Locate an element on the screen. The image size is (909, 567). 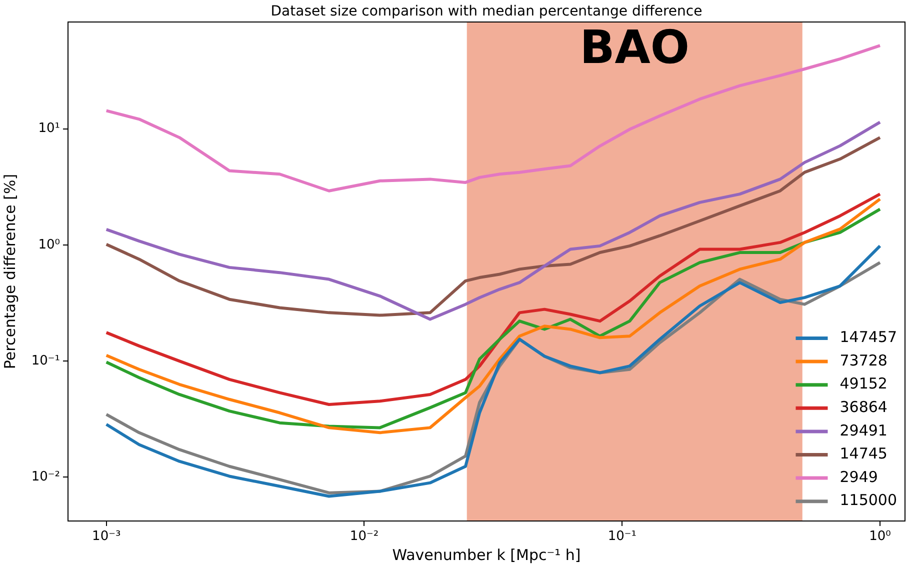
legend-label: 29491 is located at coordinates (864, 430).